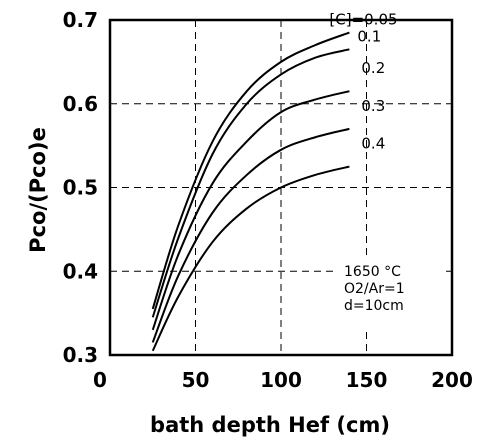 This screenshot has height=448, width=485. I want to click on condition-line-2: O2/Ar=1, so click(374, 289).